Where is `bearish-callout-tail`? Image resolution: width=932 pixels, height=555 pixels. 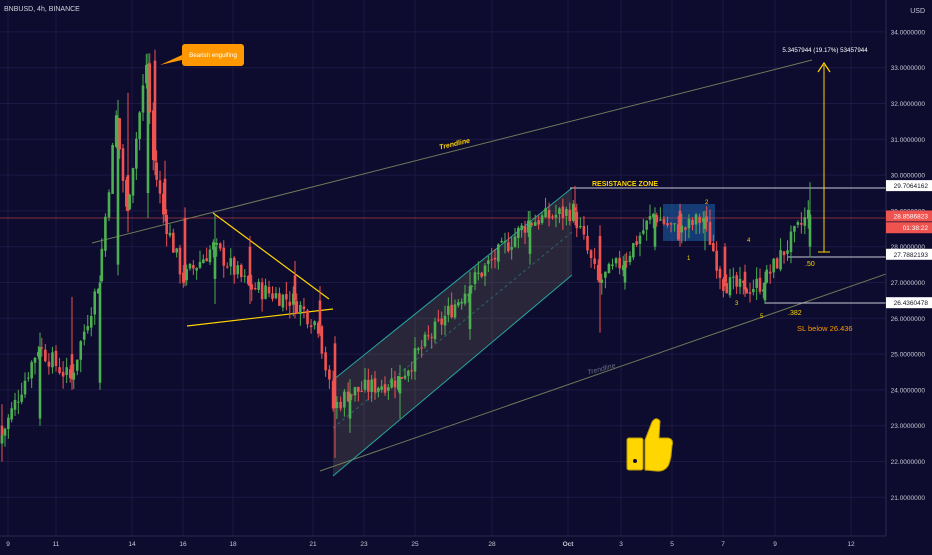
bearish-callout-tail is located at coordinates (171, 60).